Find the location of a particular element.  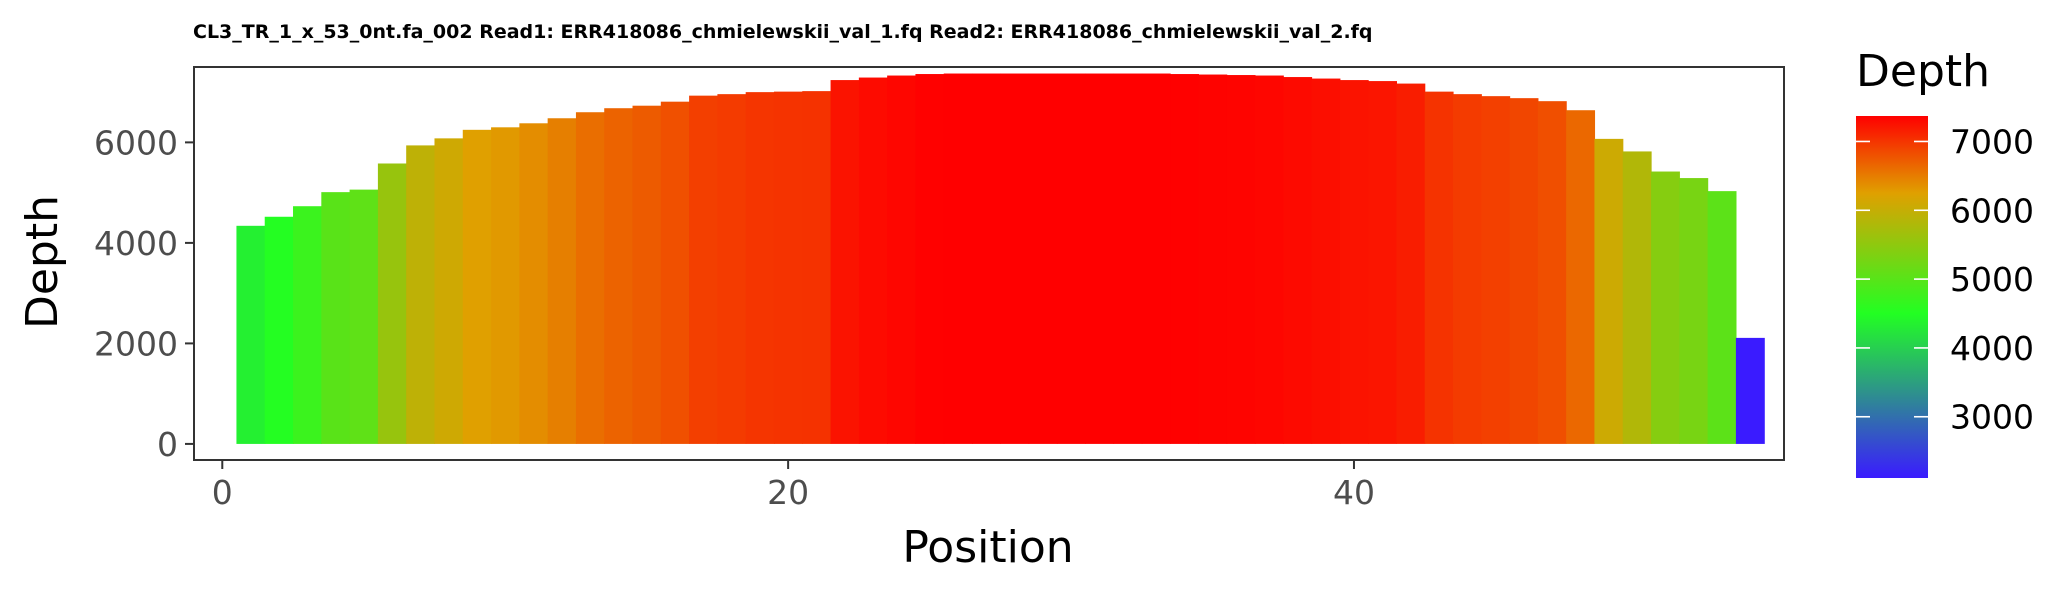

legend-ticks: 3000 4000 5000 6000 7000 is located at coordinates (1945, 279).